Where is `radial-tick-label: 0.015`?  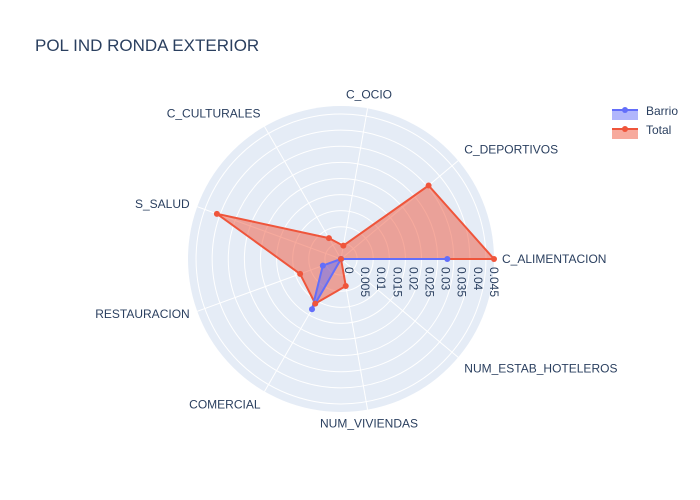 radial-tick-label: 0.015 is located at coordinates (397, 282).